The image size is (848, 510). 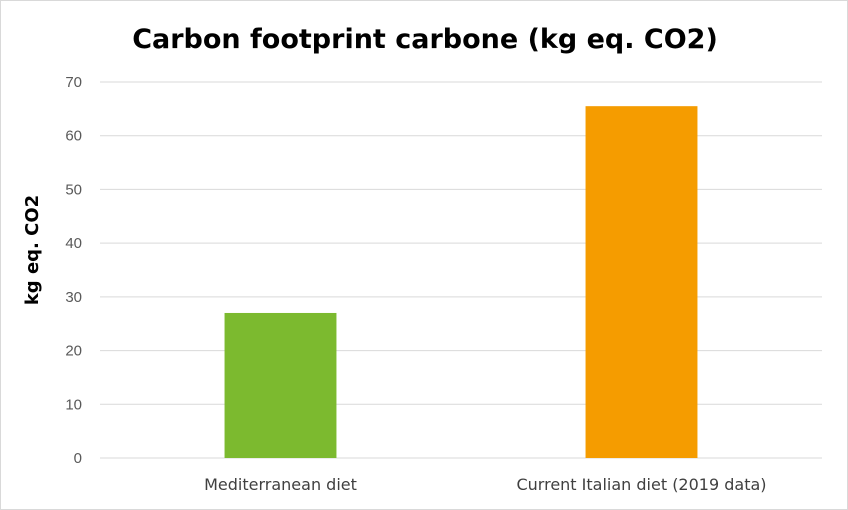 What do you see at coordinates (73, 82) in the screenshot?
I see `y-tick-label: 70` at bounding box center [73, 82].